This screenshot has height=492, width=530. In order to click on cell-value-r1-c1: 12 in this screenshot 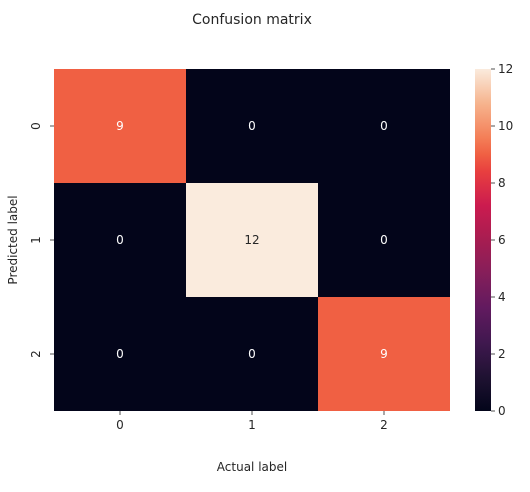, I will do `click(251, 240)`.